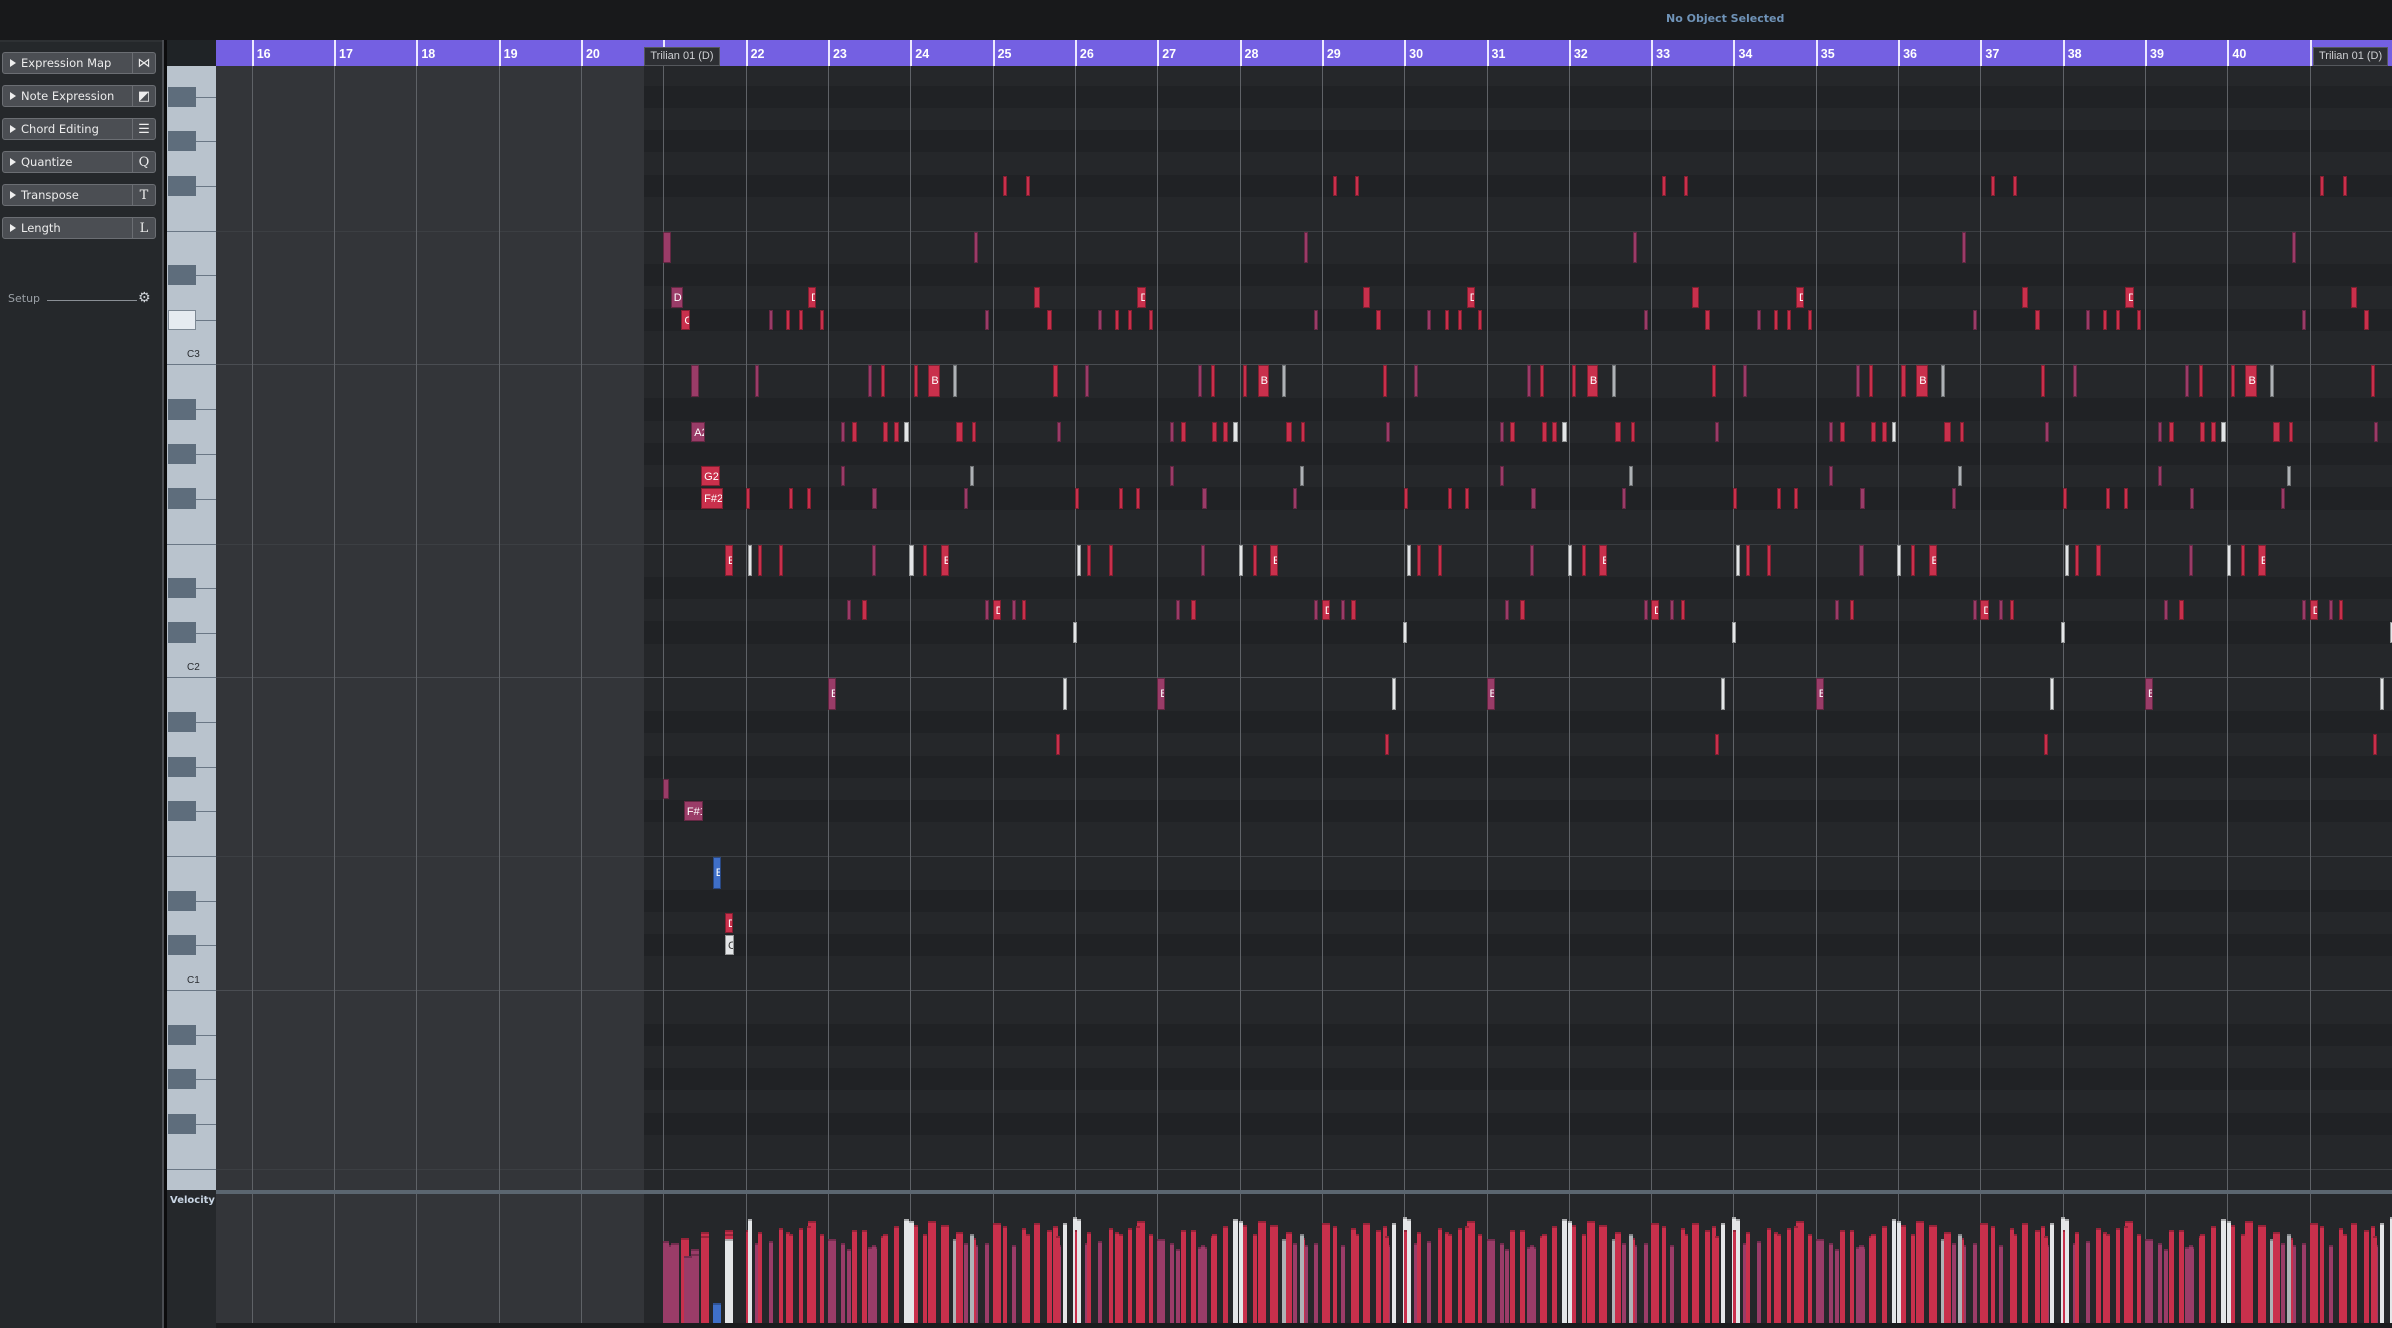  I want to click on bar-number: 18, so click(428, 54).